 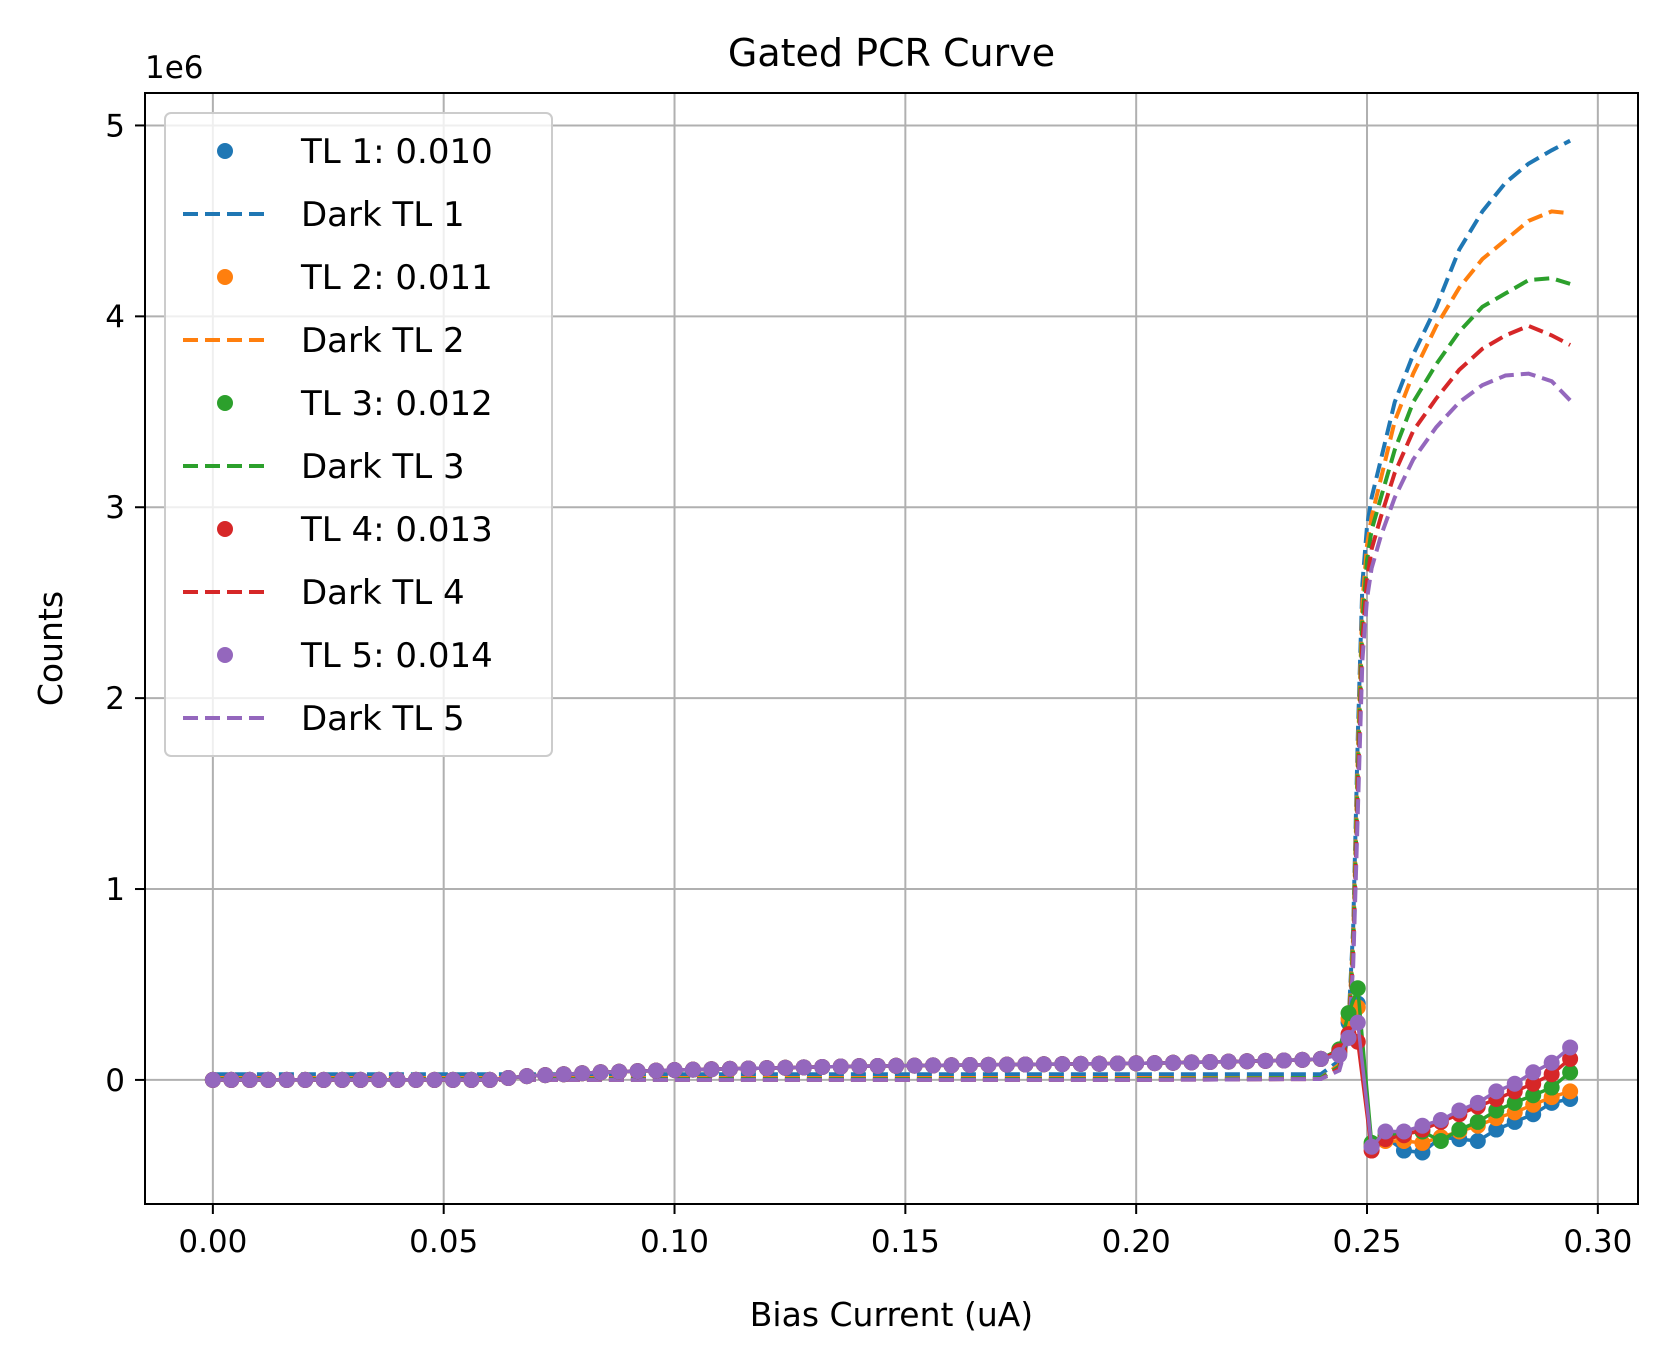 I want to click on x-axis: 0.00 0.05 0.10 0.15 0.20 0.25 0.30, so click(x=905, y=1232).